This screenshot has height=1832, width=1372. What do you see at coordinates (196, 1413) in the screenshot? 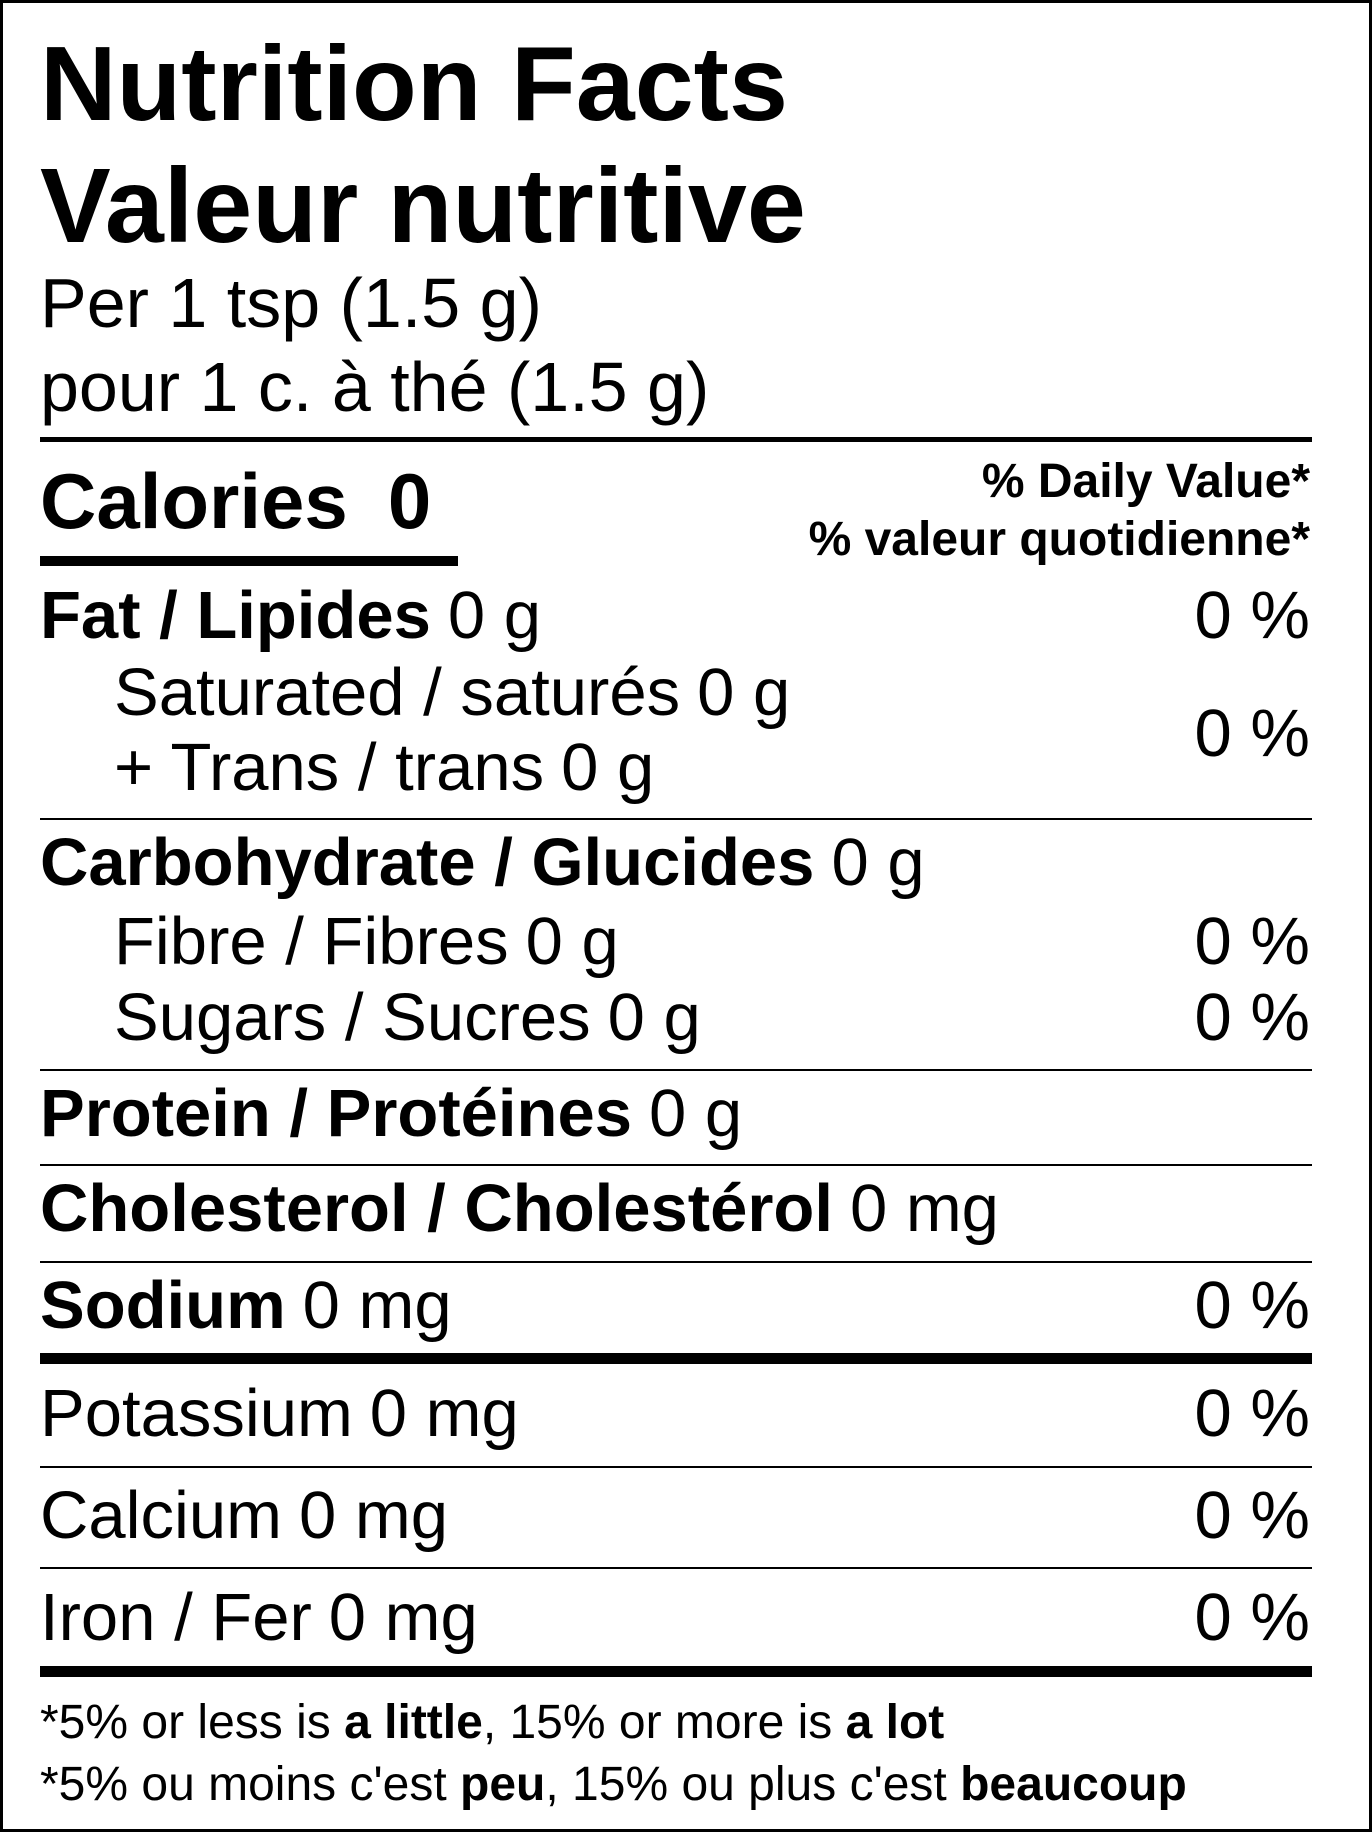
I see `nutrient-name: Potassium` at bounding box center [196, 1413].